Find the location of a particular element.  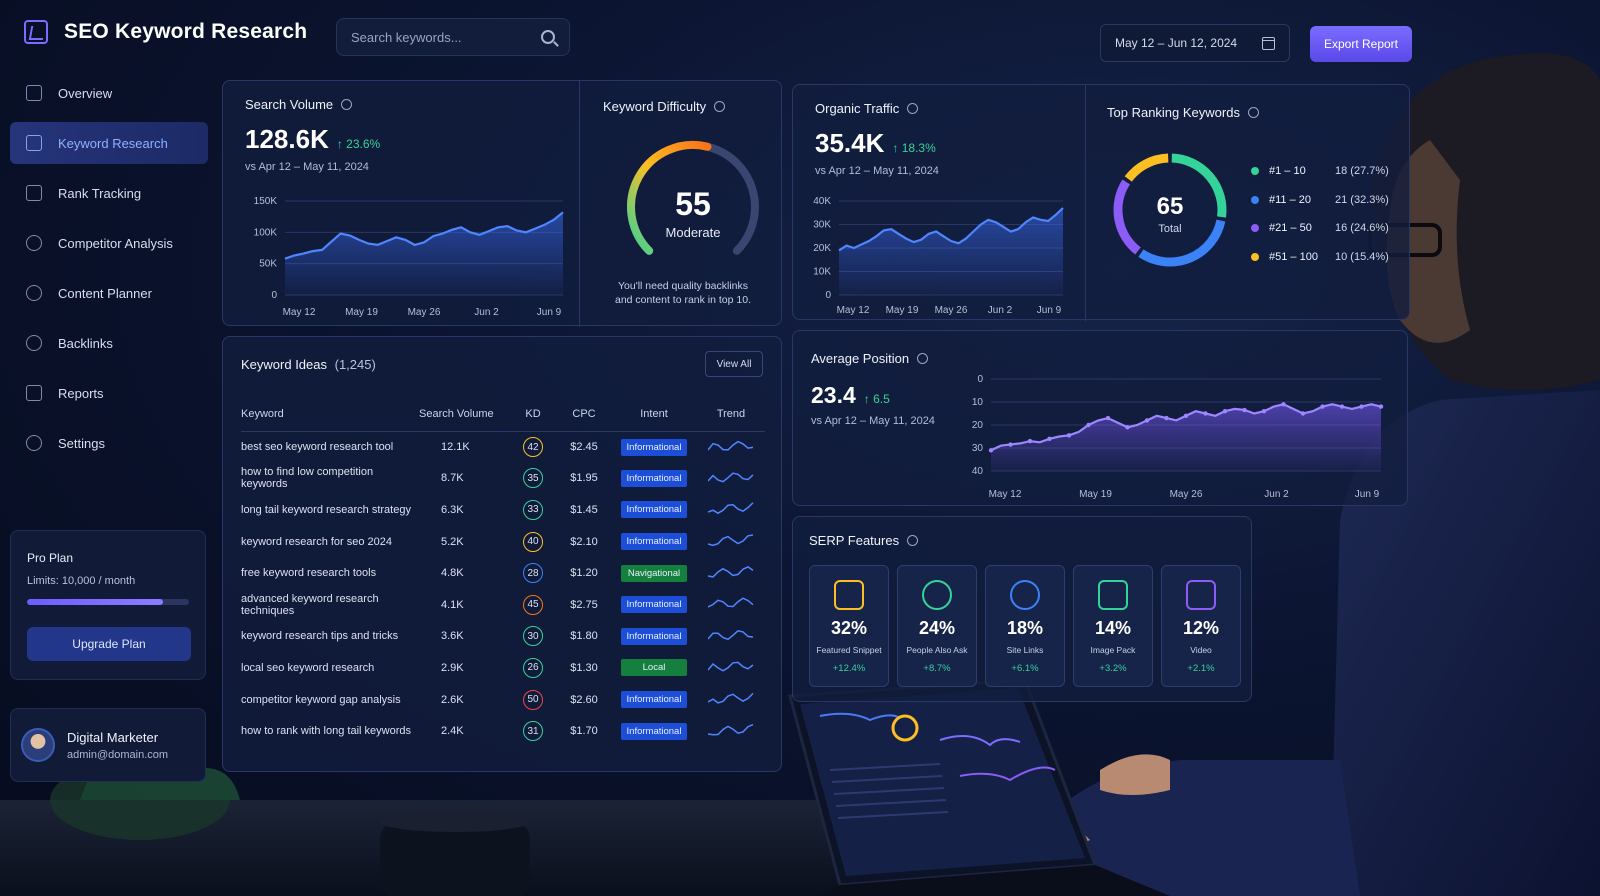

sidebar-item-settings: Settings is located at coordinates (109, 443).